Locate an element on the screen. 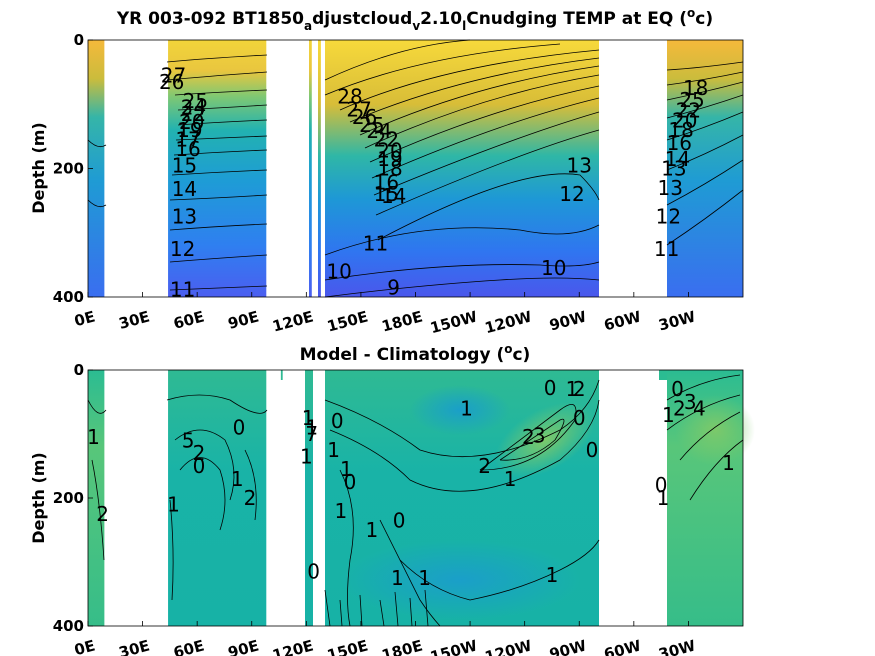 The width and height of the screenshot is (875, 656). x-tick-label: 120E is located at coordinates (293, 321).